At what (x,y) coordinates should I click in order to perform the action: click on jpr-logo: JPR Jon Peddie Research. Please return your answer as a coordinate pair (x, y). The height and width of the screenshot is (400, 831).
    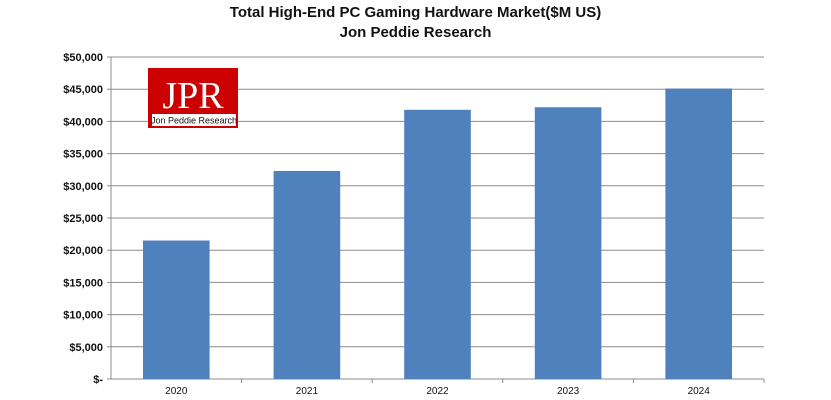
    Looking at the image, I should click on (193, 98).